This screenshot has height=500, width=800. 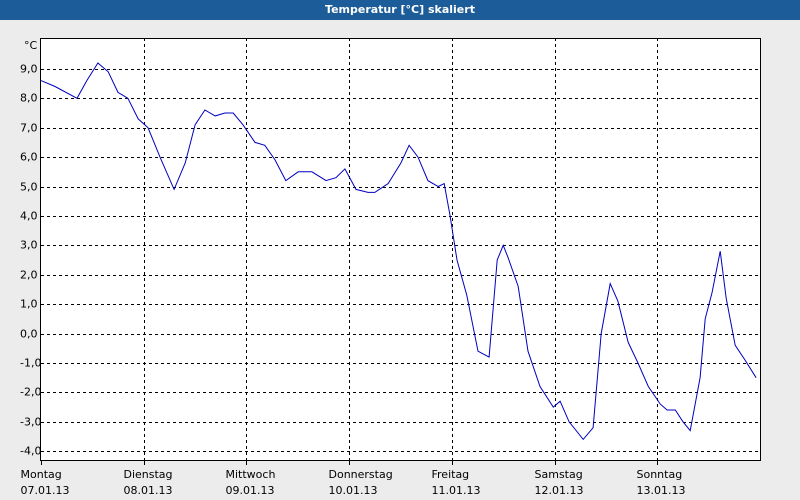 What do you see at coordinates (30, 451) in the screenshot?
I see `y-tick-label: -4,0` at bounding box center [30, 451].